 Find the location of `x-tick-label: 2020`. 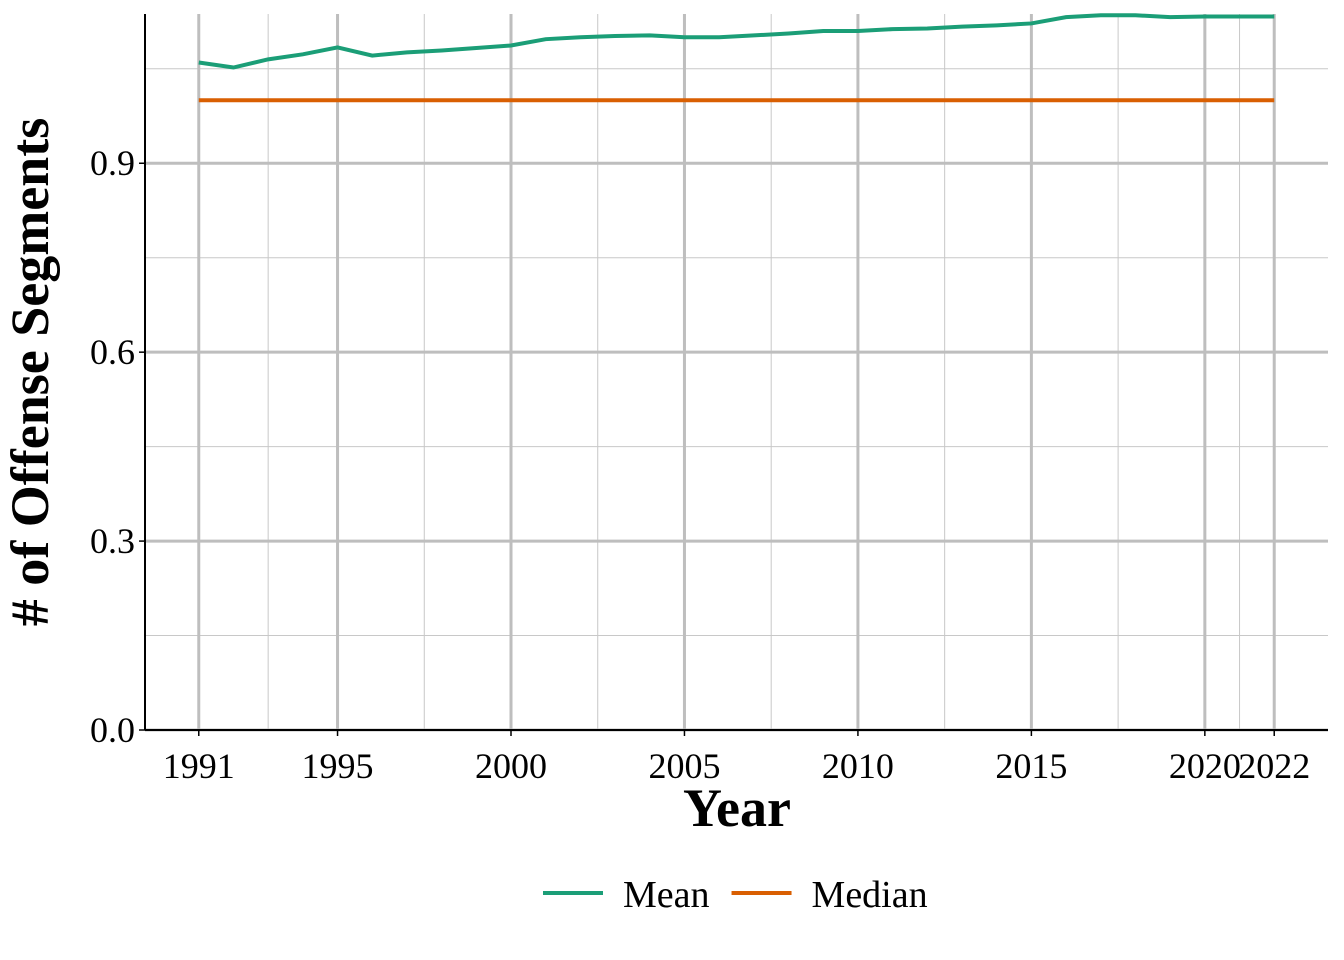

x-tick-label: 2020 is located at coordinates (1205, 766).